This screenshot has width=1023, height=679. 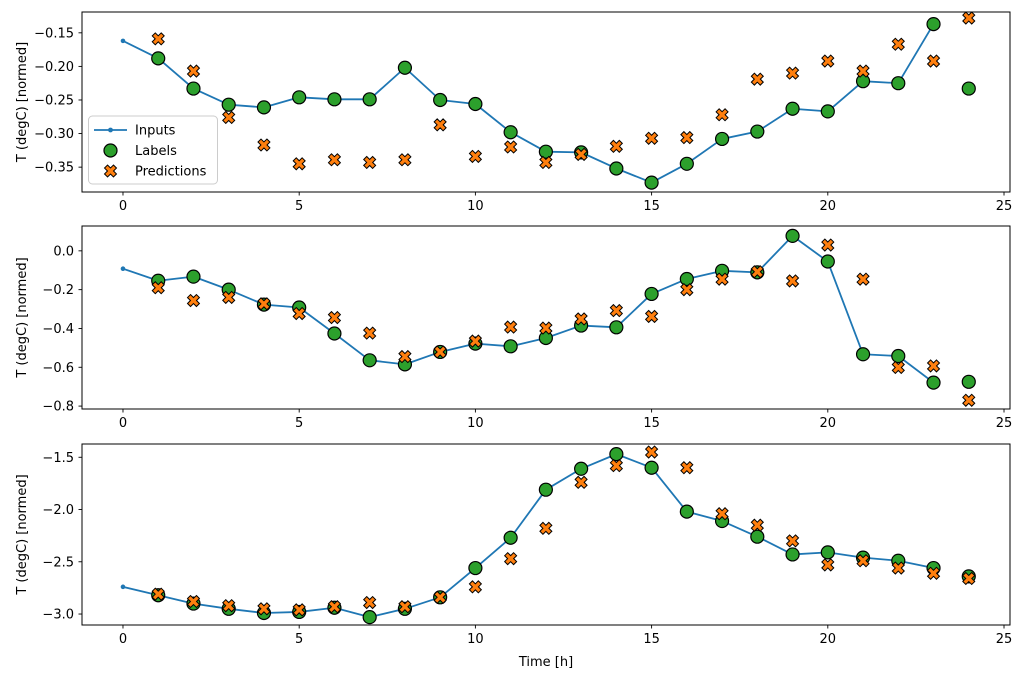 I want to click on inputs-dot-icon, so click(x=110, y=130).